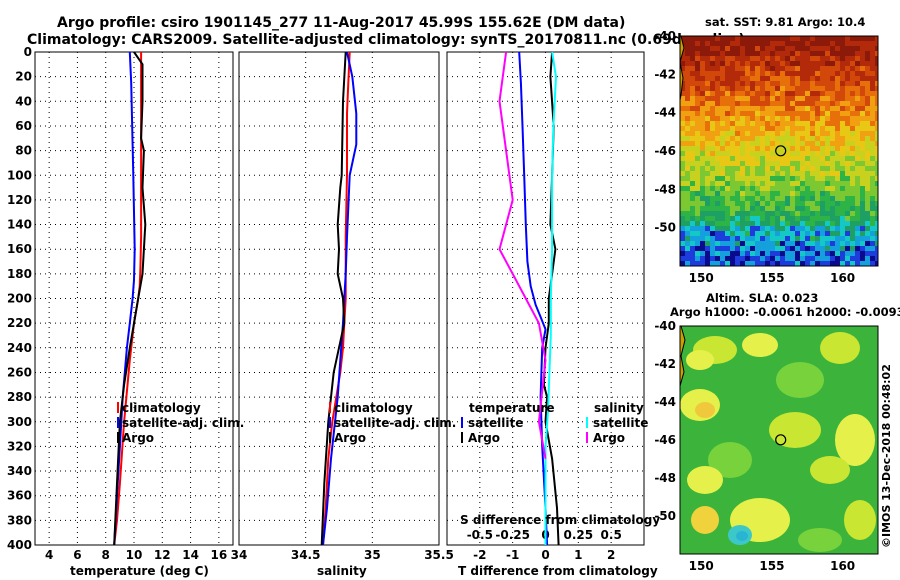  What do you see at coordinates (19, 200) in the screenshot?
I see `depth-tick-label: 120` at bounding box center [19, 200].